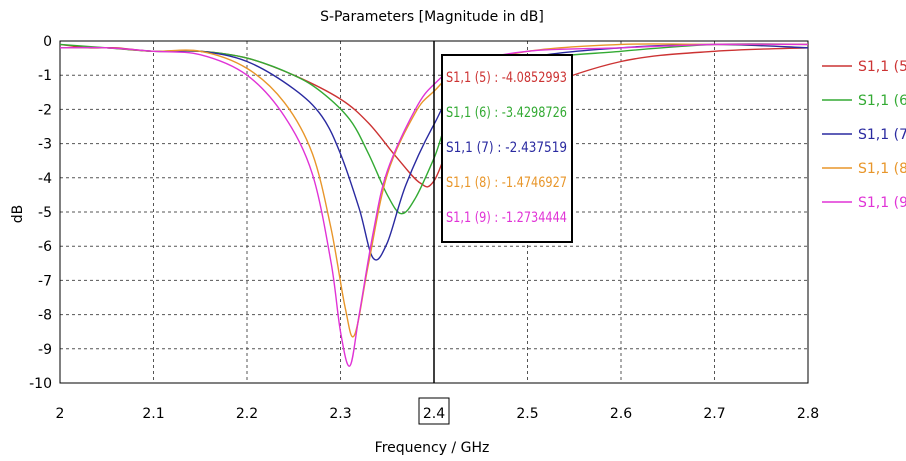  I want to click on marker-value: S1,1 (6) : -3.4298726, so click(506, 113).